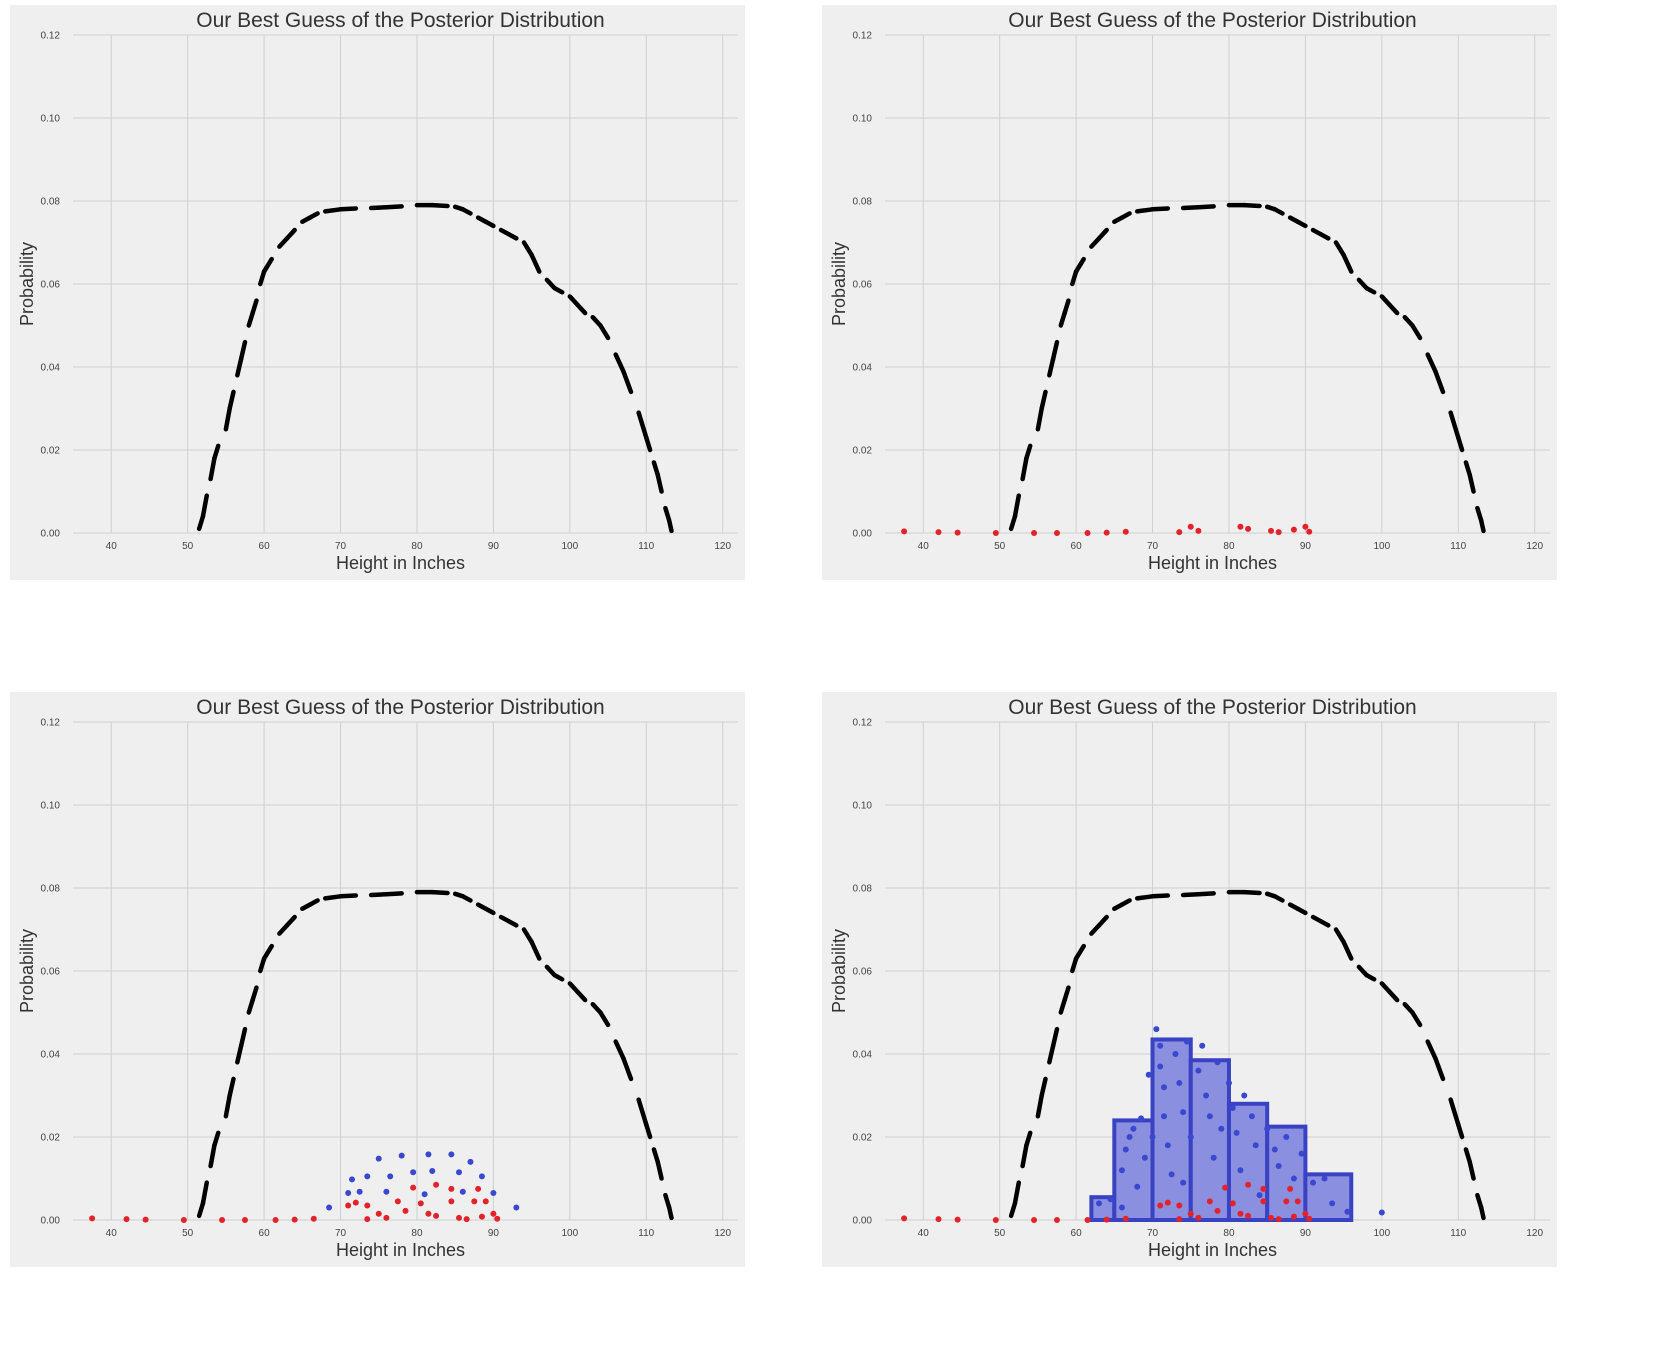 The image size is (1666, 1350). I want to click on x-tick-label: 110, so click(1458, 546).